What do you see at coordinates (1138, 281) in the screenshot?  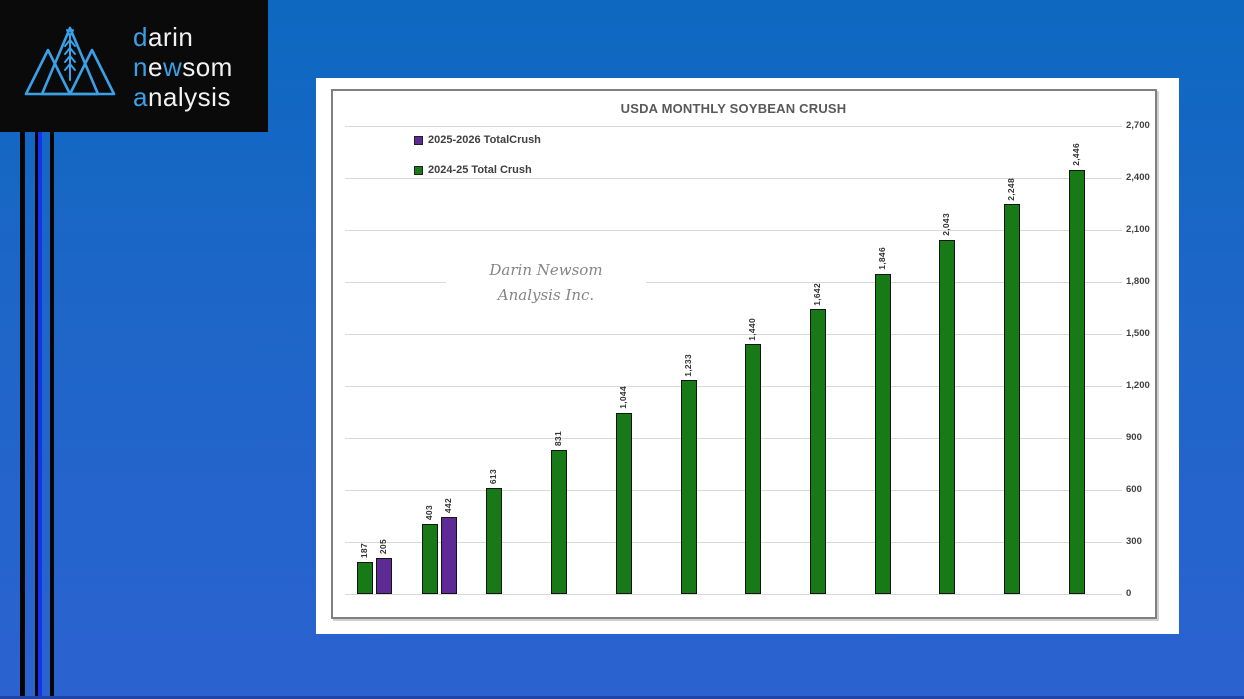 I see `y-axis-tick-label: 1,800` at bounding box center [1138, 281].